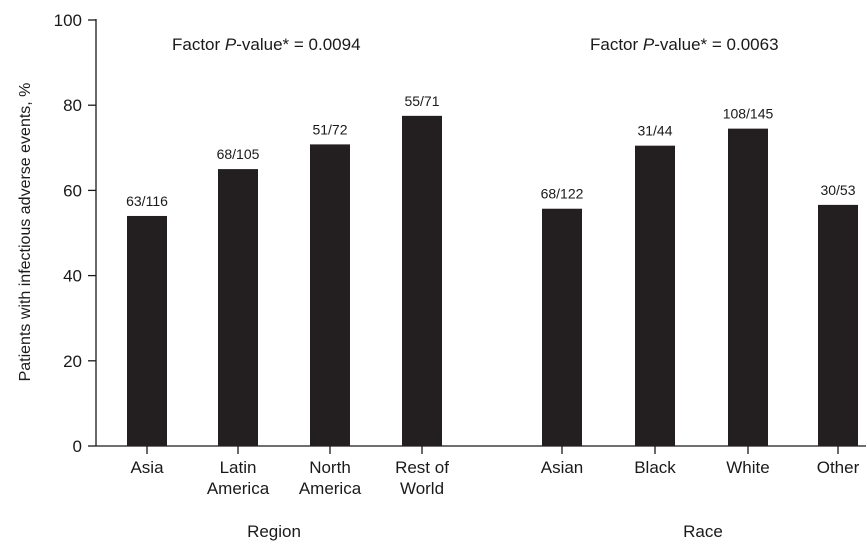 The width and height of the screenshot is (867, 548). What do you see at coordinates (562, 194) in the screenshot?
I see `data-label: 68/122` at bounding box center [562, 194].